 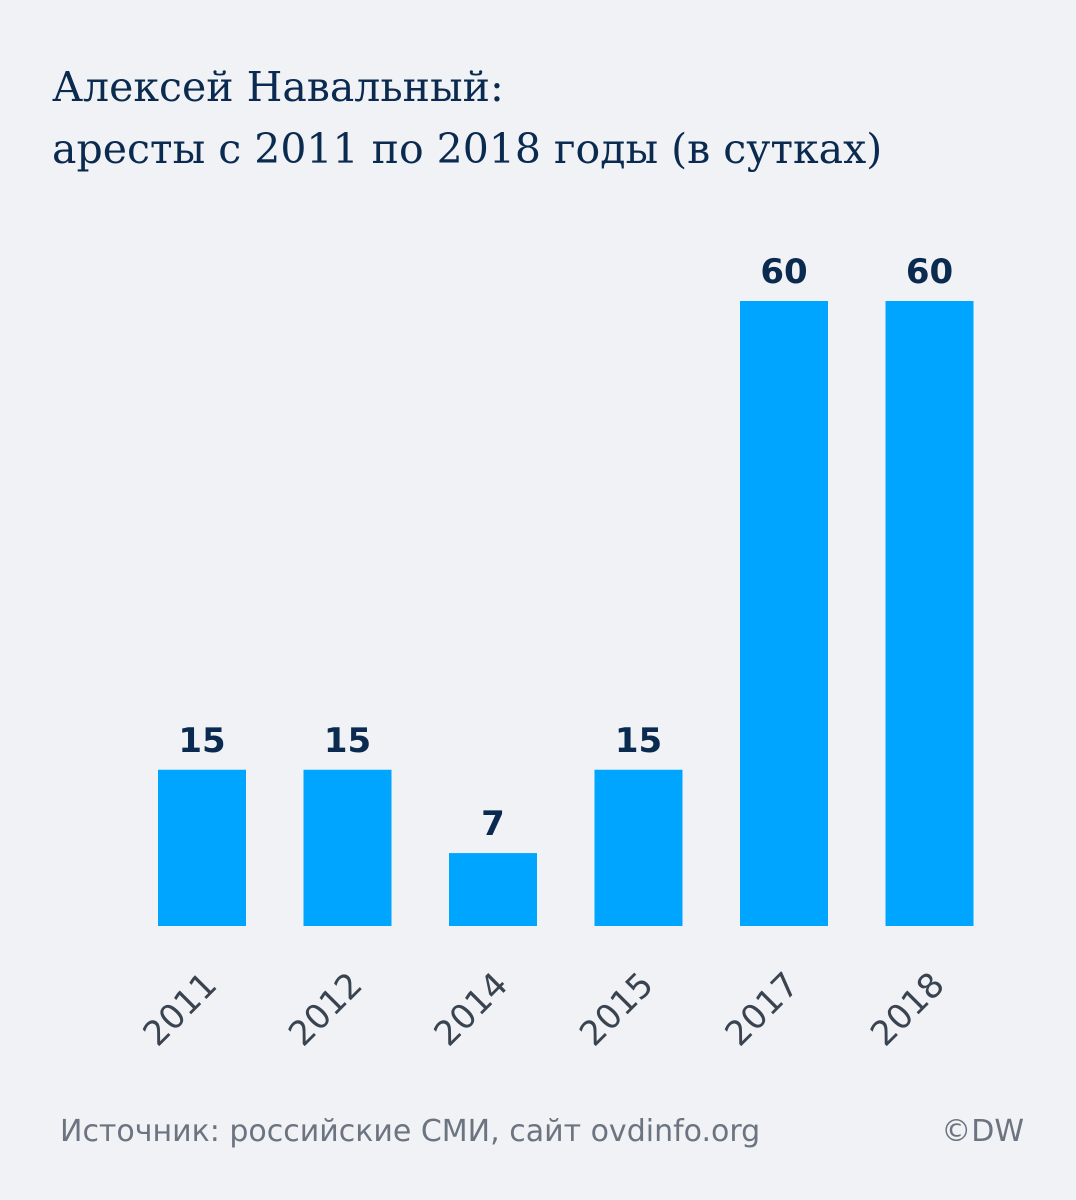 I want to click on bar-2017, so click(x=784, y=613).